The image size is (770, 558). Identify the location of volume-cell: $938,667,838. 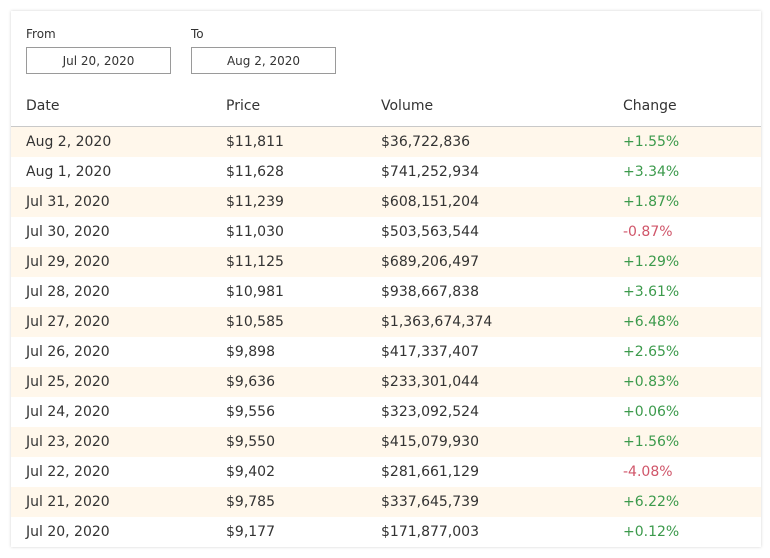
(430, 292).